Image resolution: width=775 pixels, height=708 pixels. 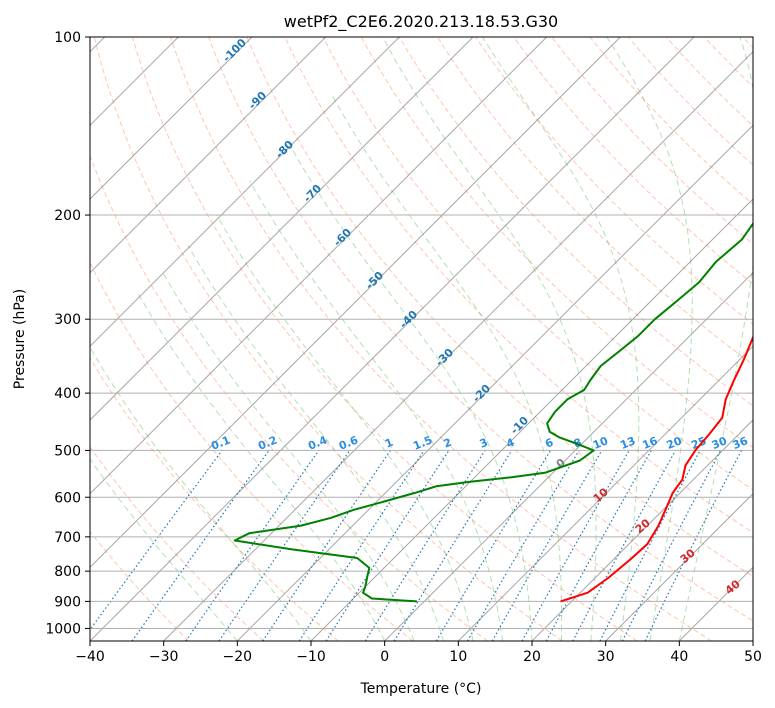 I want to click on x-tick-label: 10, so click(x=458, y=657).